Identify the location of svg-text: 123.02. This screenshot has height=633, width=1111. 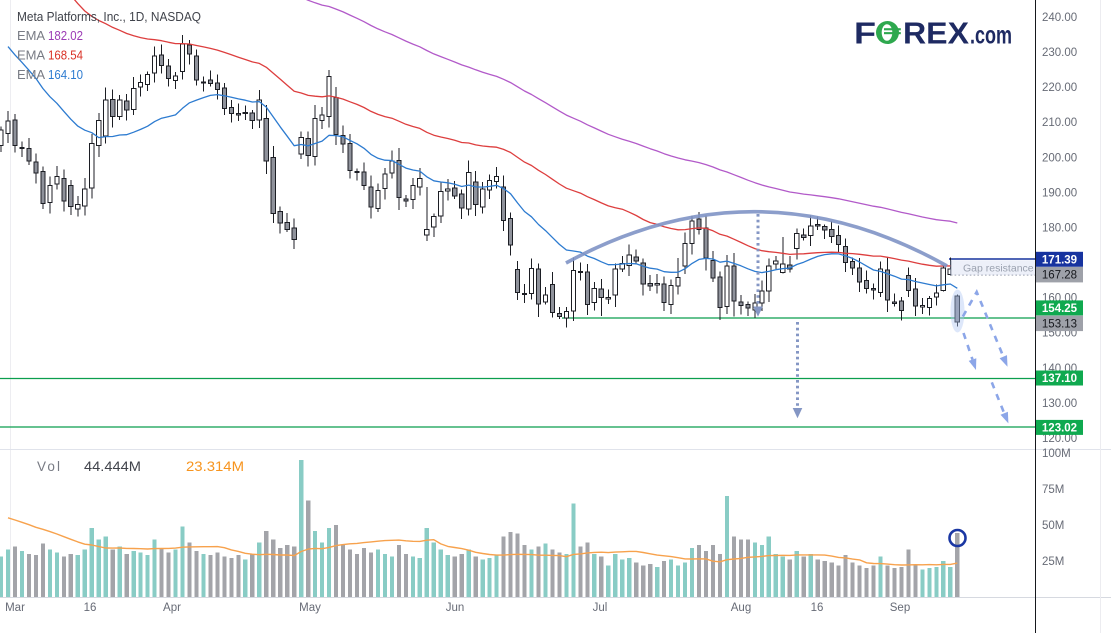
(1059, 428).